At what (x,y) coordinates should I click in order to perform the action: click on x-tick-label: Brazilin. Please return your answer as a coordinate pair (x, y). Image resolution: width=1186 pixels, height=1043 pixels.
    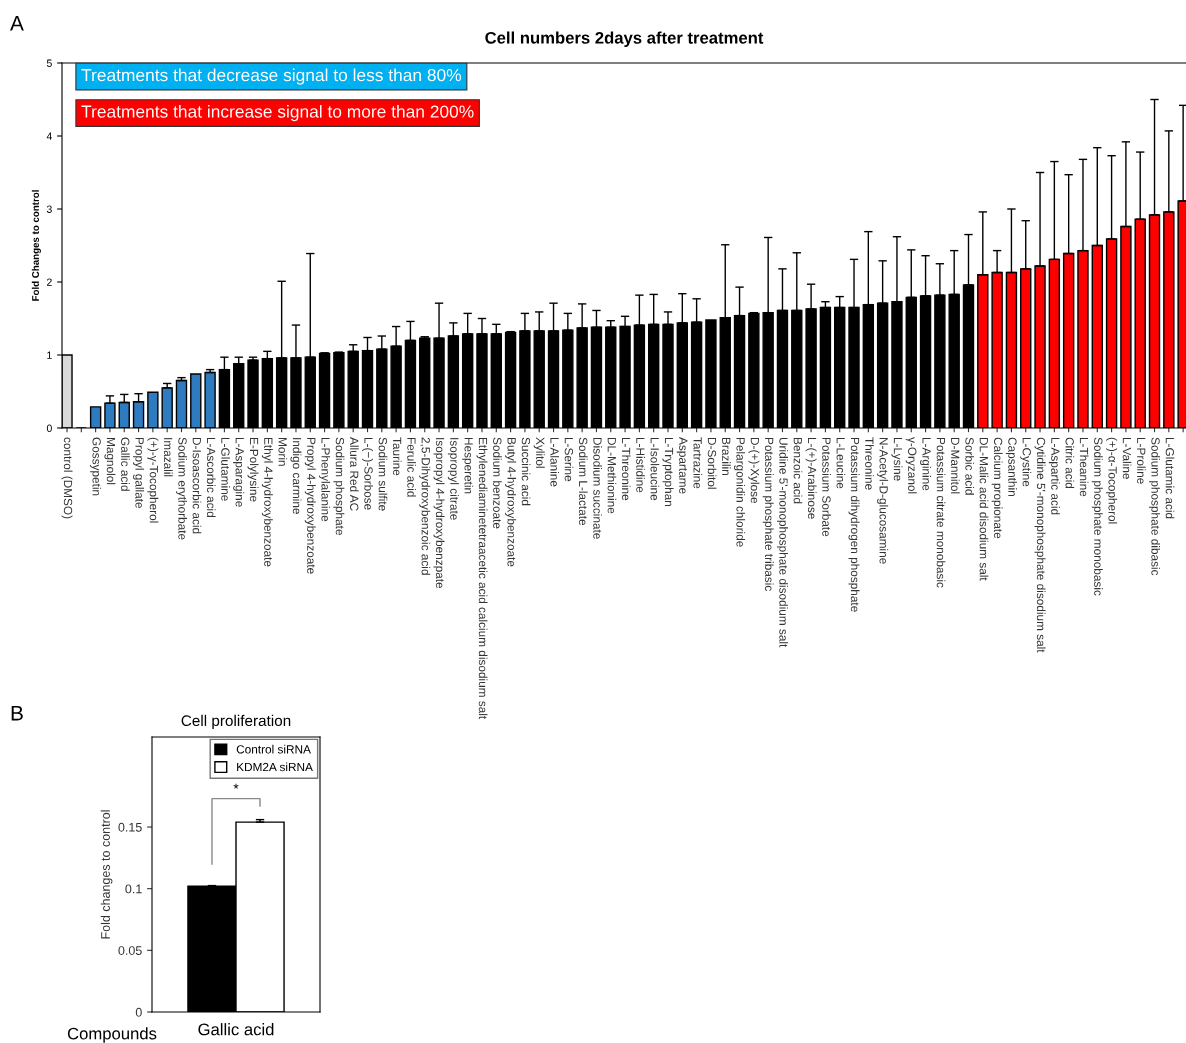
    Looking at the image, I should click on (726, 456).